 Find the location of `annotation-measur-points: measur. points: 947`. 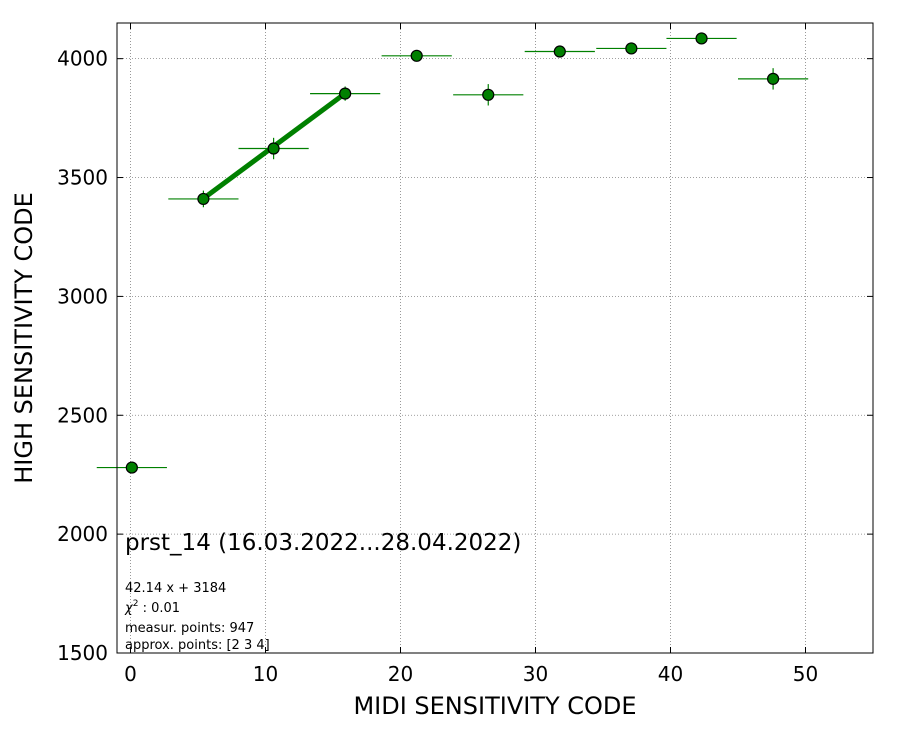

annotation-measur-points: measur. points: 947 is located at coordinates (189, 628).